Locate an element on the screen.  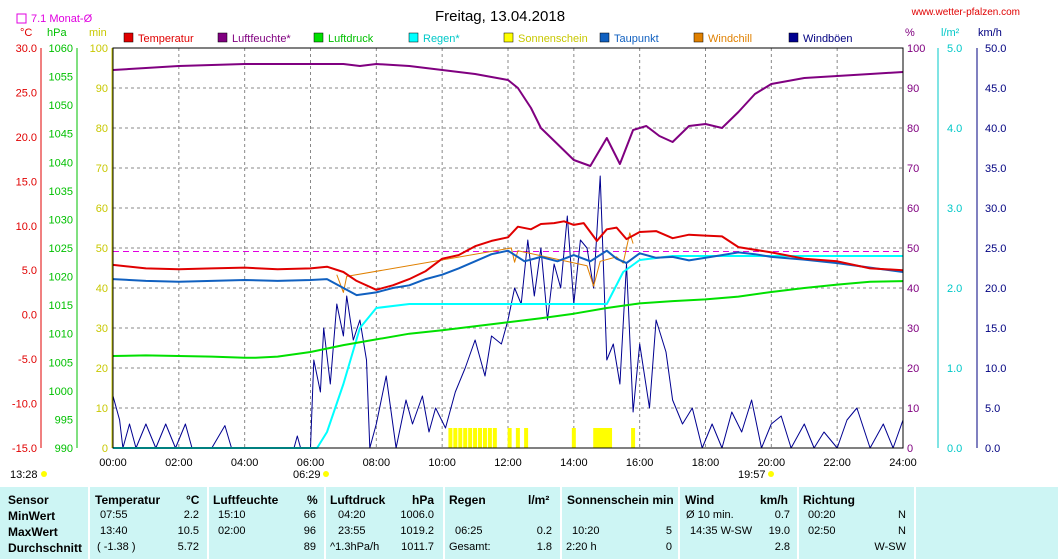
wind-tick-label: 15.0 is located at coordinates (995, 329).